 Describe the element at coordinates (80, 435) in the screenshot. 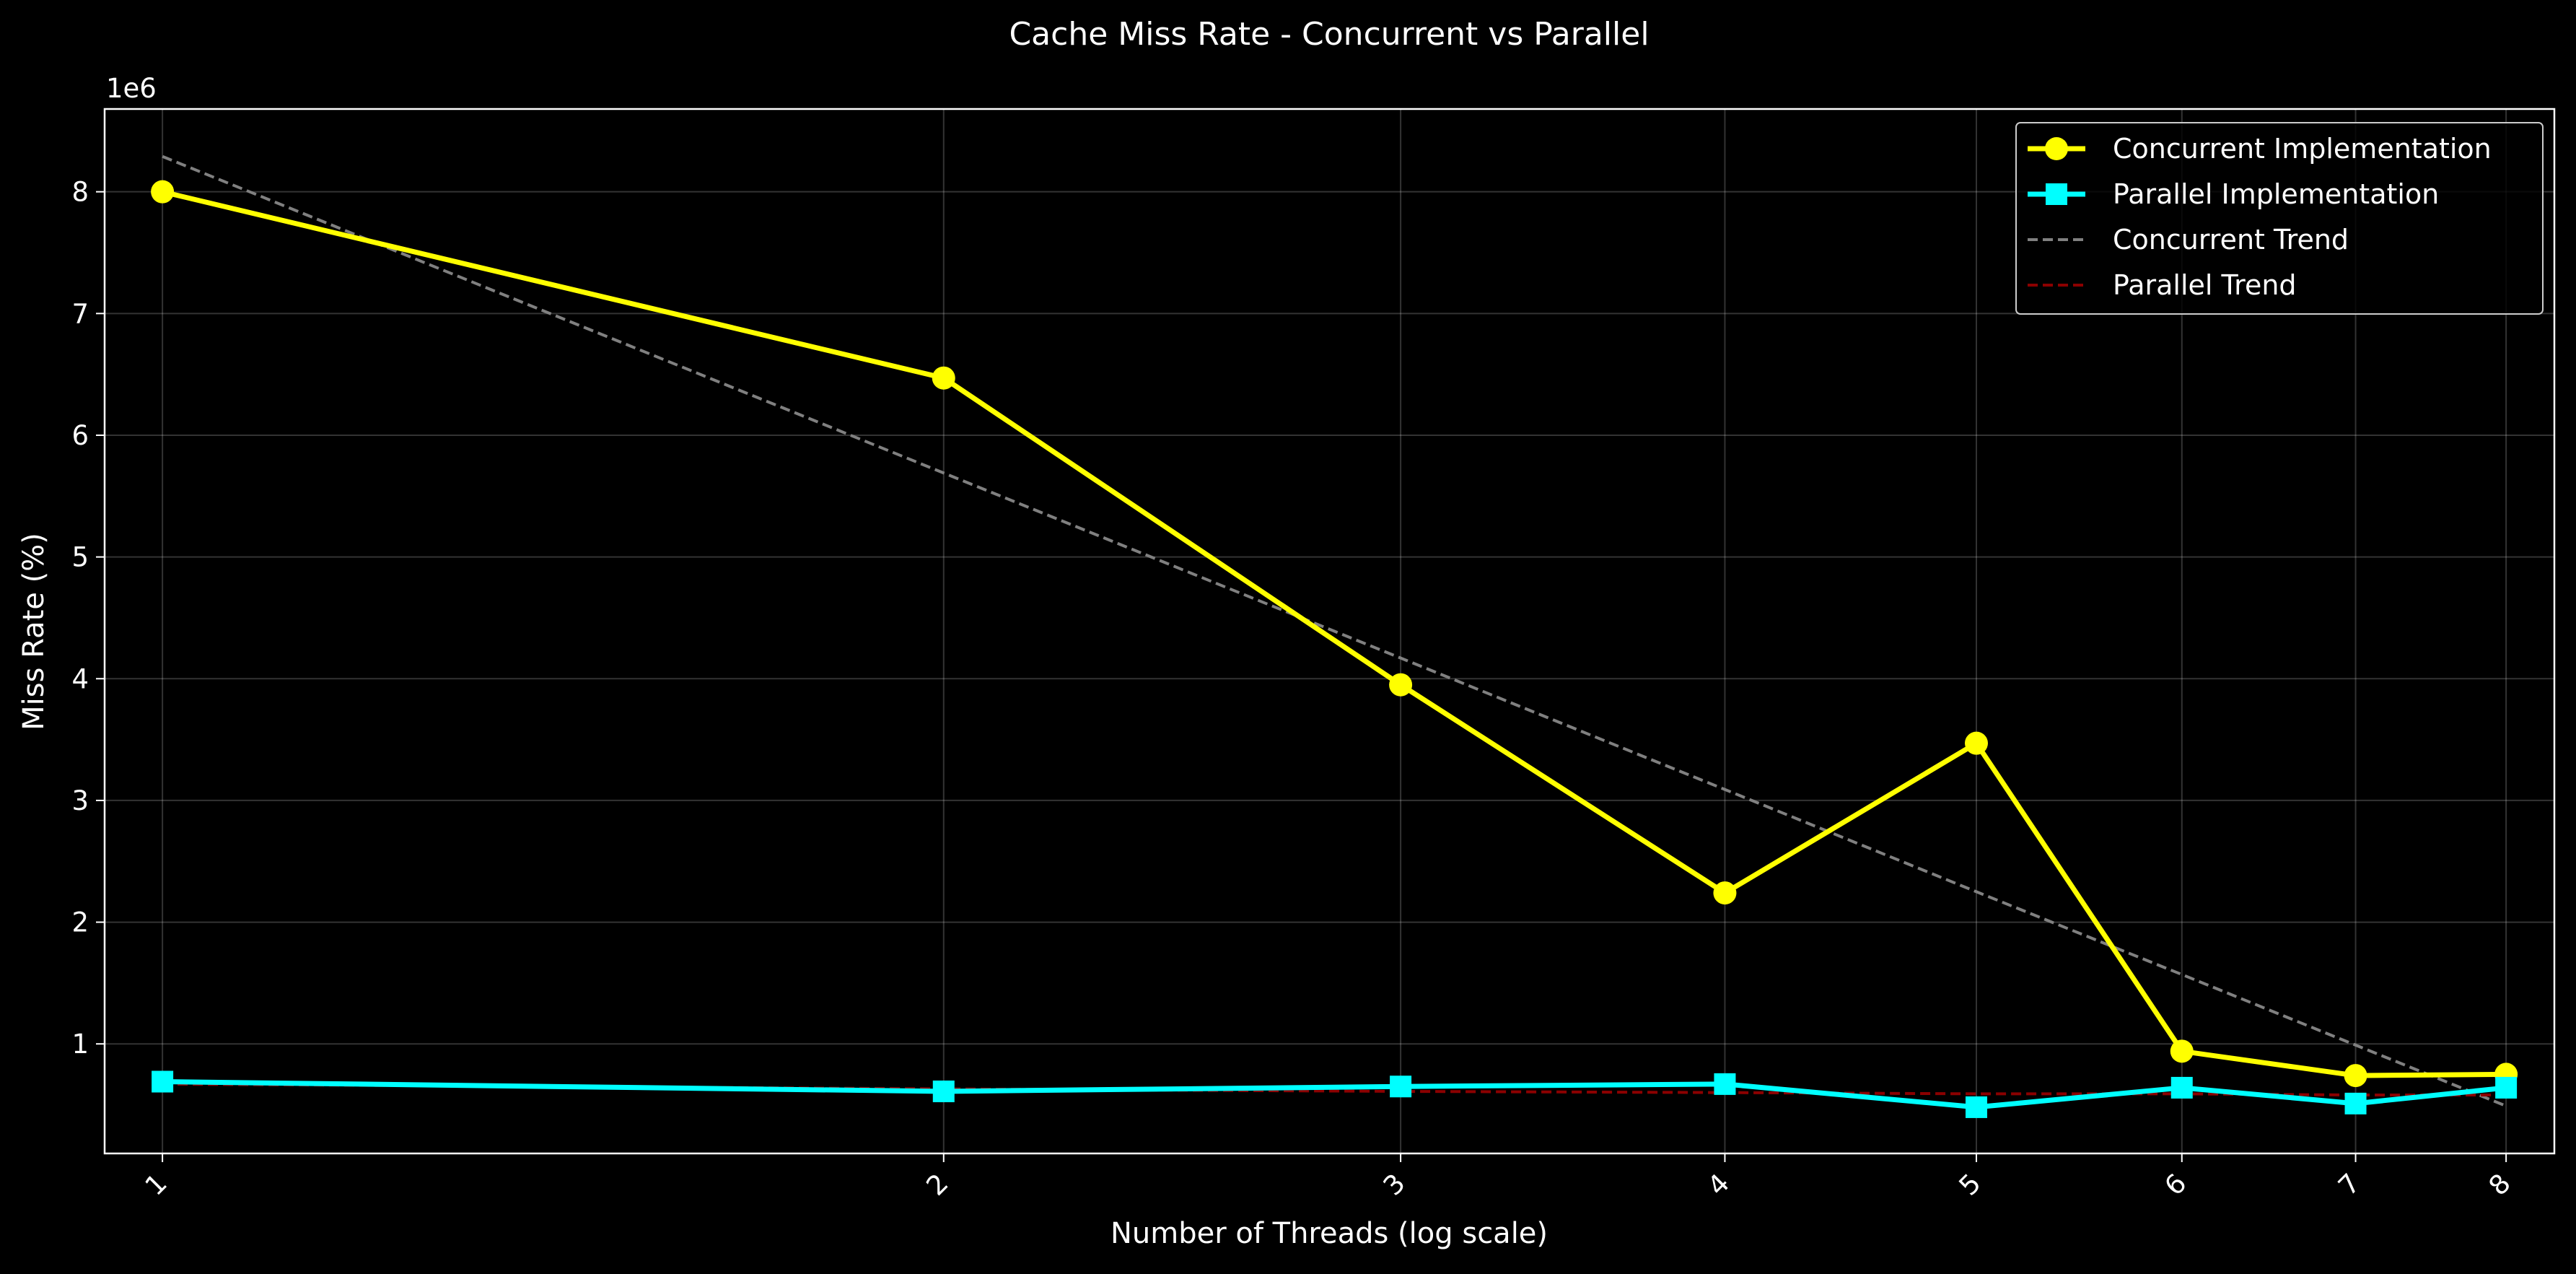

I see `y-tick-label: 6` at that location.